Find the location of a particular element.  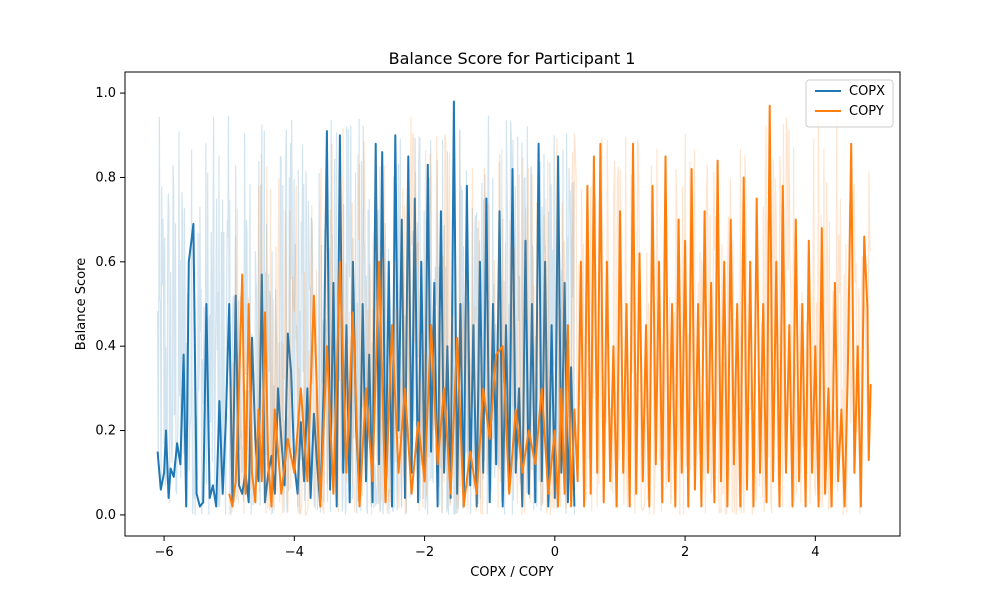

y-axis-label: Balance Score is located at coordinates (81, 304).